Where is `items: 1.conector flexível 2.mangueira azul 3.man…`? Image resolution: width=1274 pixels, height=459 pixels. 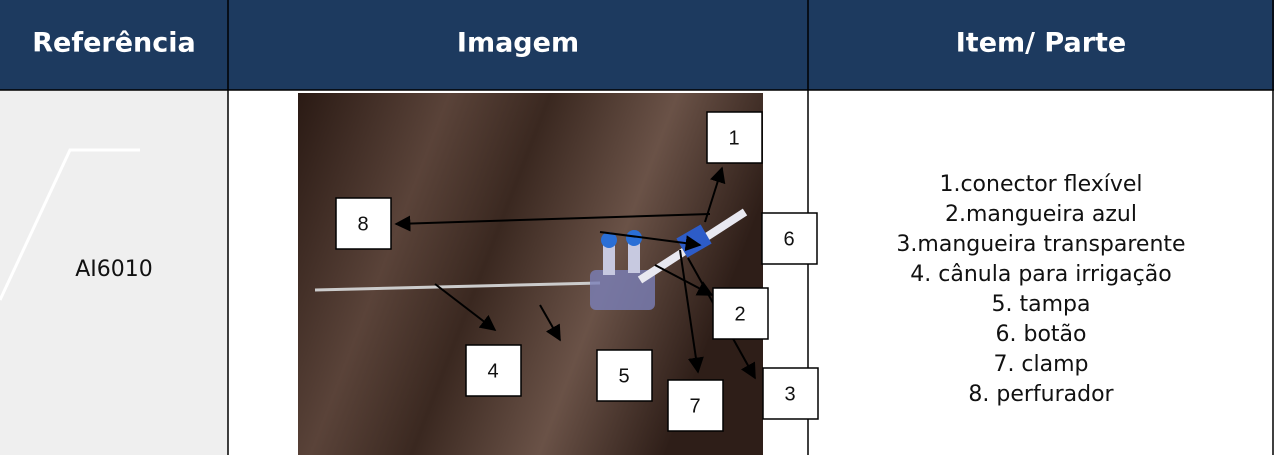
items: 1.conector flexível 2.mangueira azul 3.man… is located at coordinates (1040, 289).